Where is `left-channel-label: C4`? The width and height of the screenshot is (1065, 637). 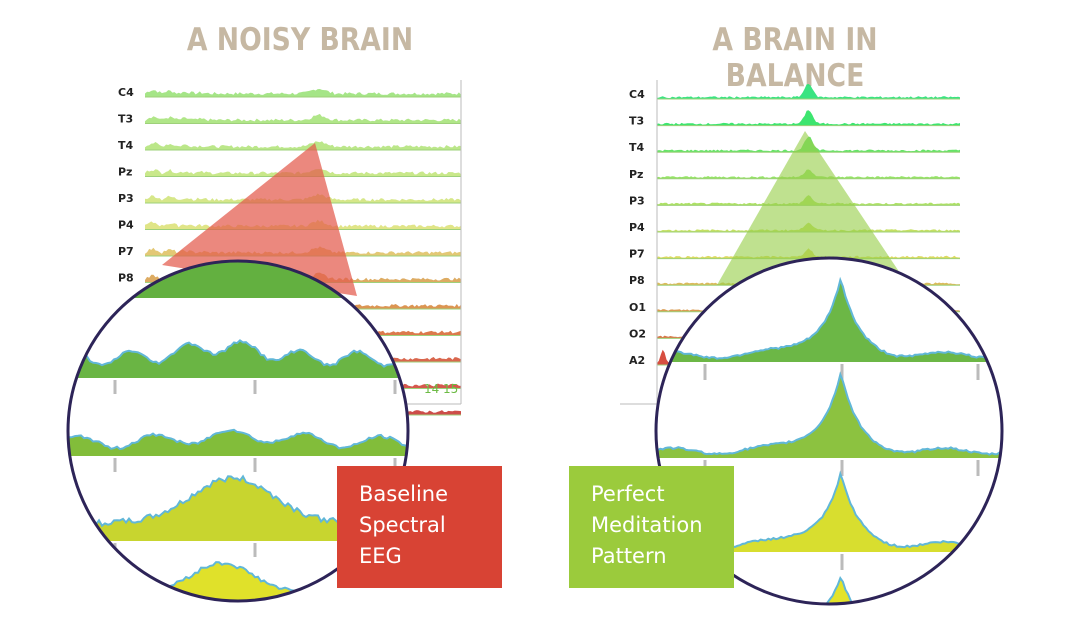
left-channel-label: C4 is located at coordinates (126, 92).